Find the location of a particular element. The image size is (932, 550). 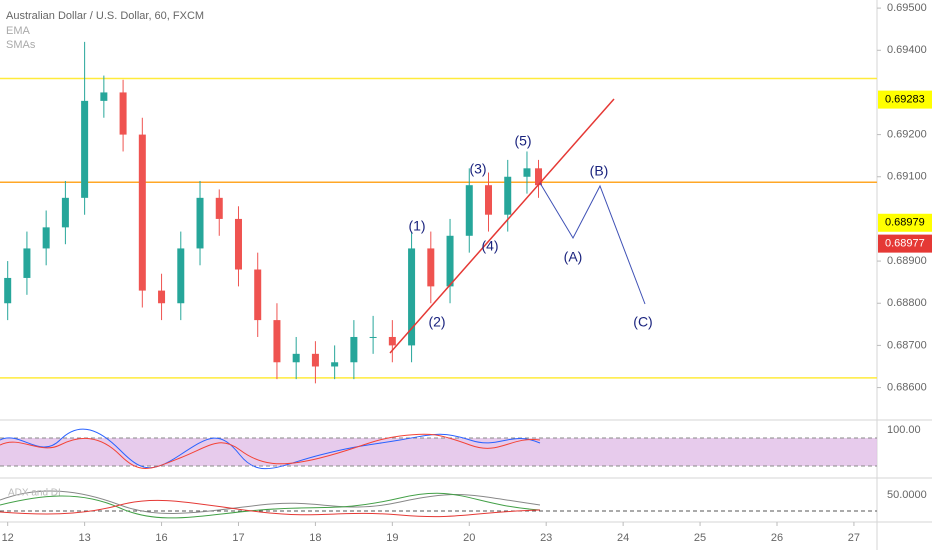

x-tick-label: 19 is located at coordinates (392, 538).